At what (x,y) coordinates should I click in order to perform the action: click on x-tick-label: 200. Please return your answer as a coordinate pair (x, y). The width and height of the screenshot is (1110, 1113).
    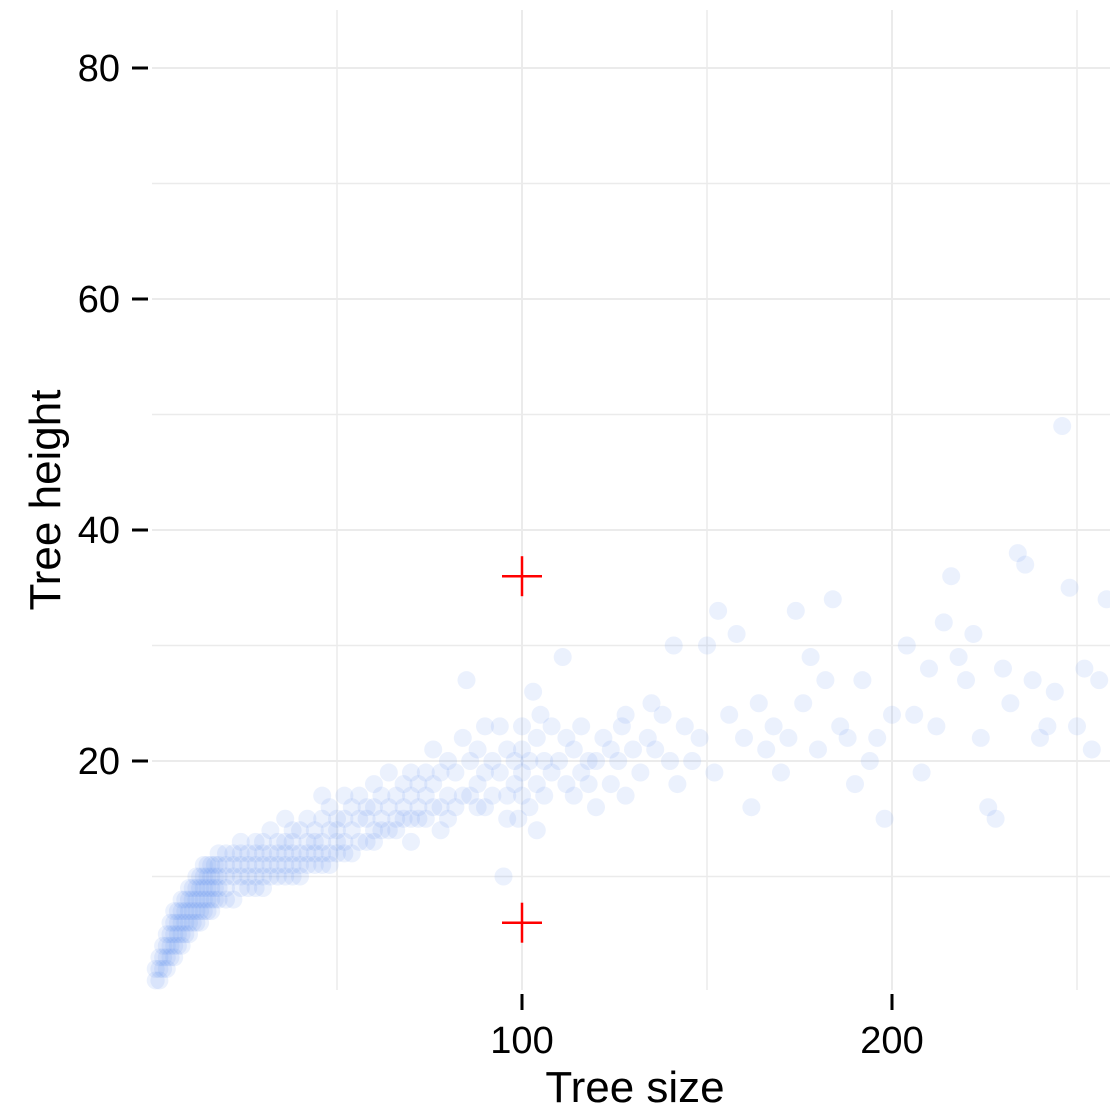
    Looking at the image, I should click on (891, 1041).